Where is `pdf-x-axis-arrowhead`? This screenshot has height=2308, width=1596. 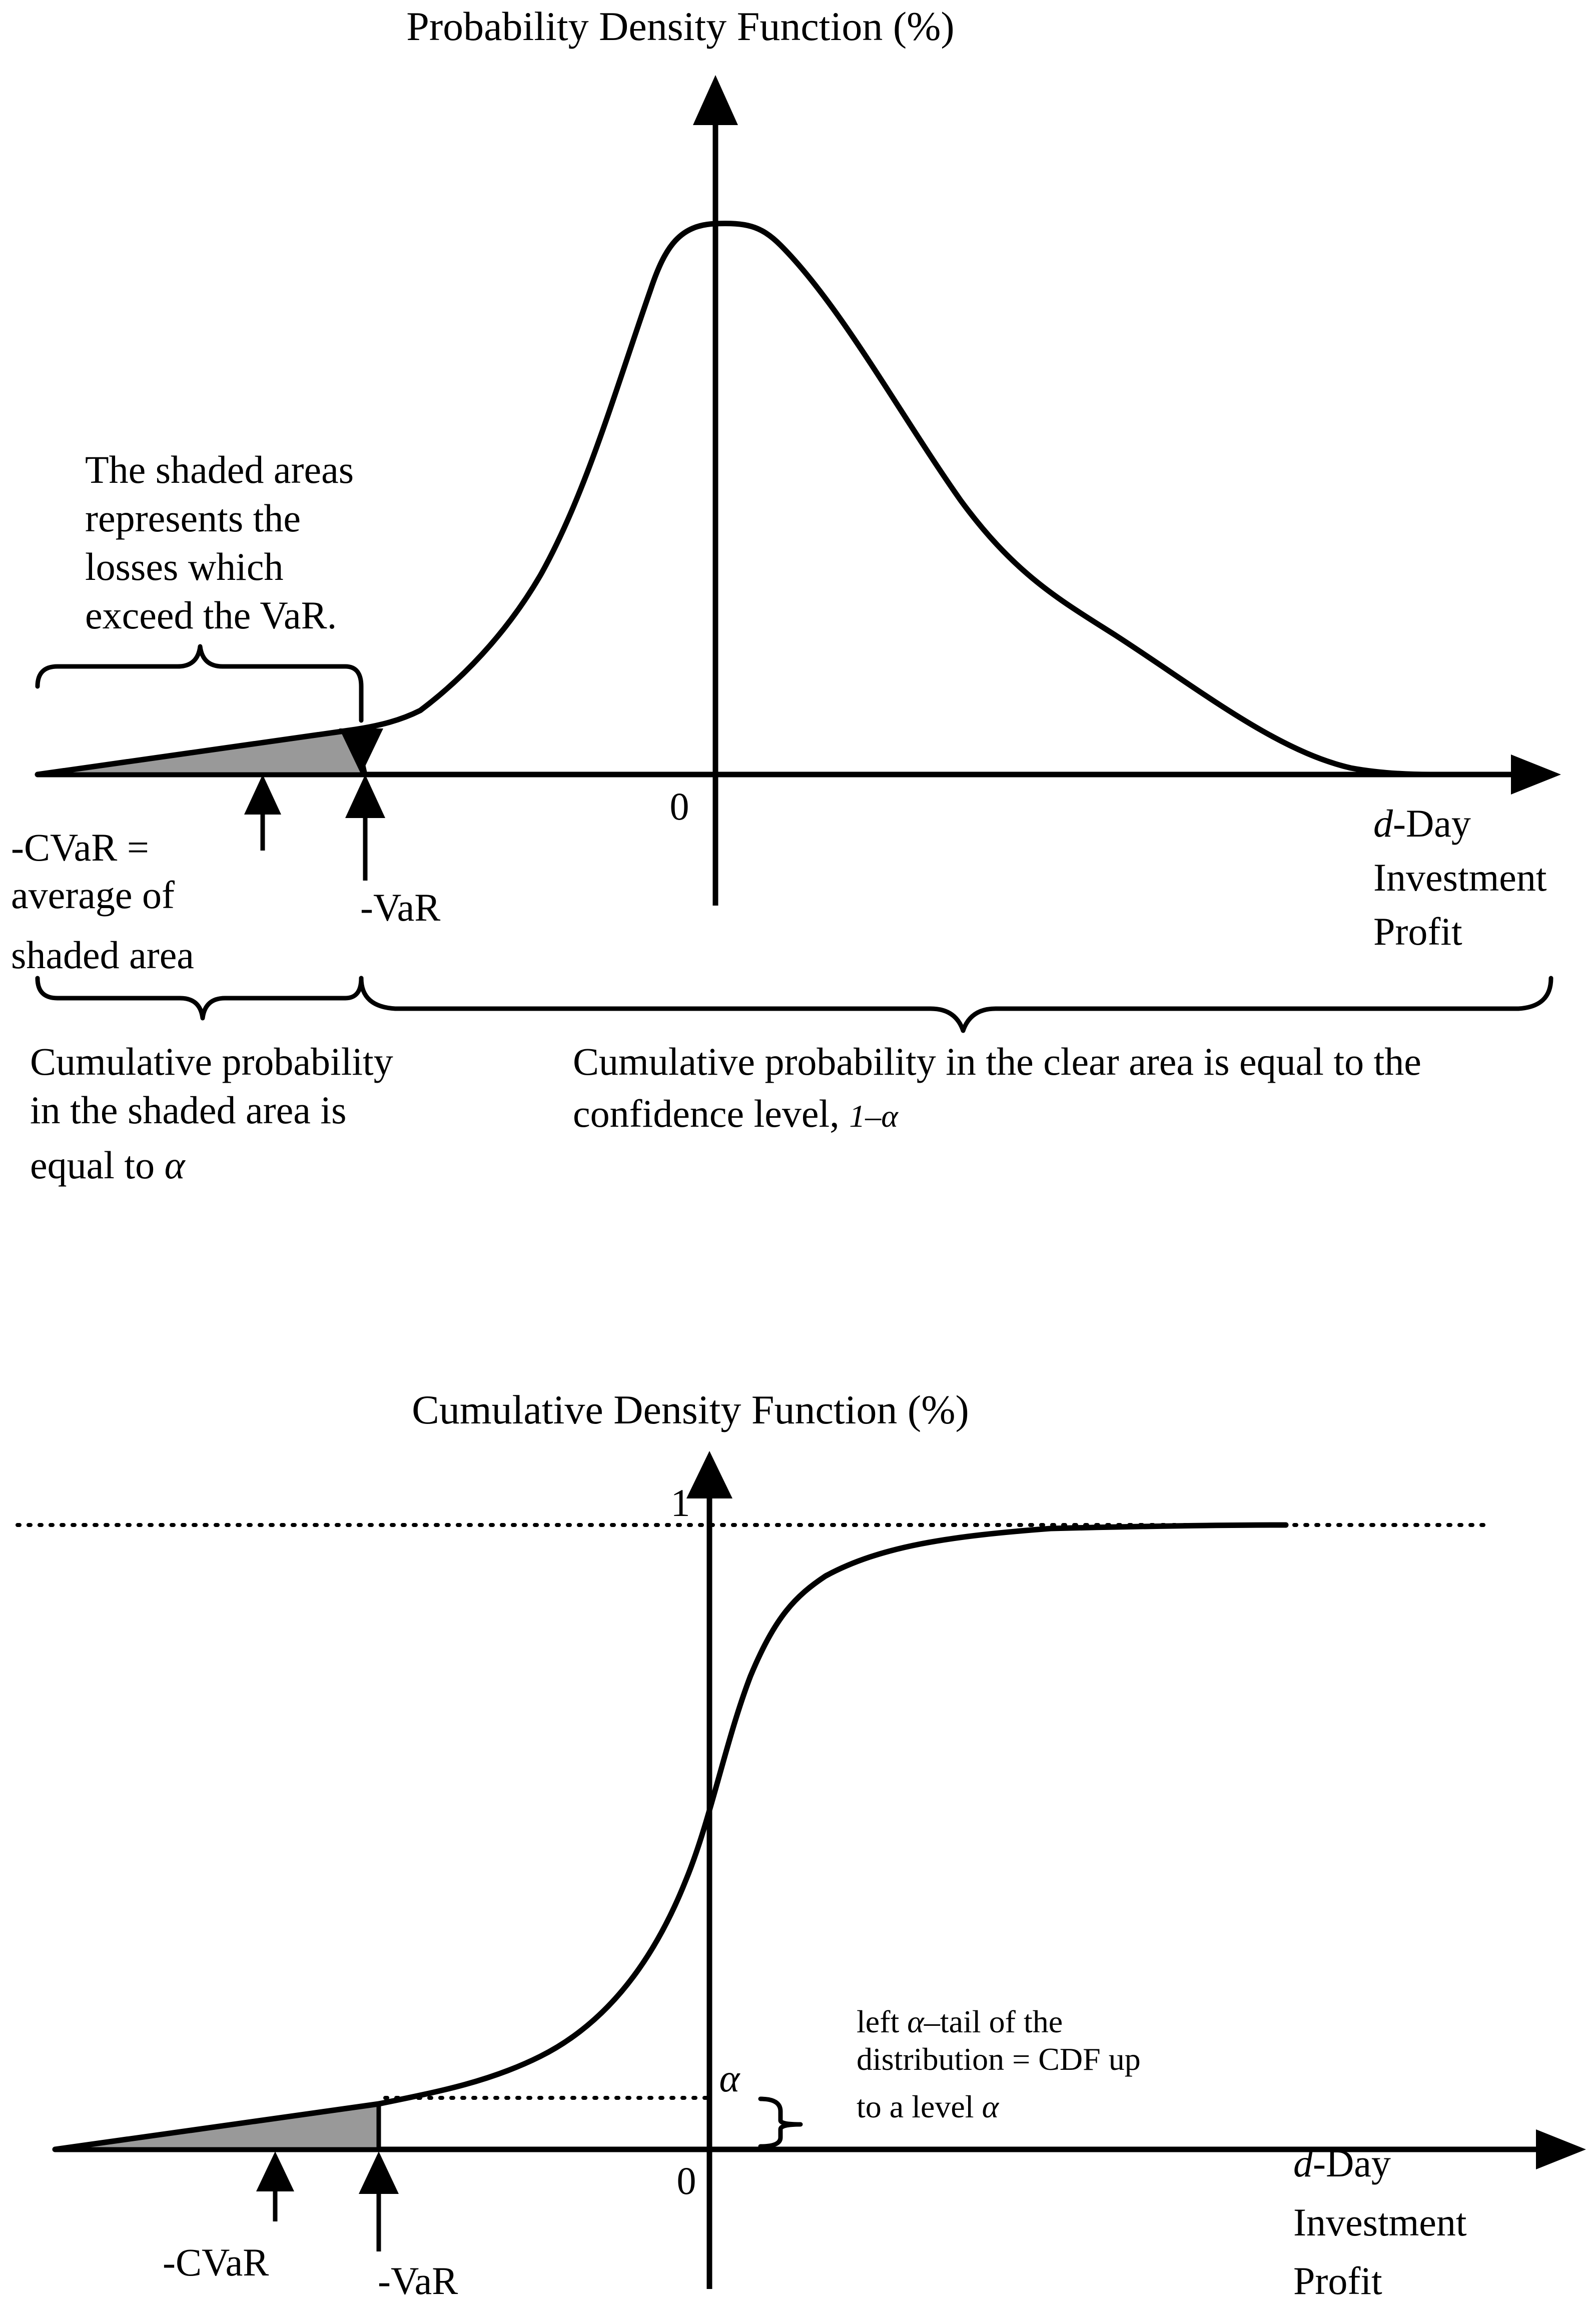 pdf-x-axis-arrowhead is located at coordinates (1536, 774).